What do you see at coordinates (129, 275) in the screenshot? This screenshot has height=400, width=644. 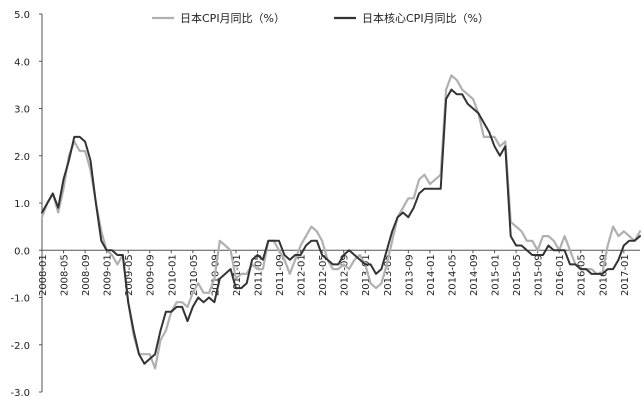 I see `x-tick-label: 2009-05` at bounding box center [129, 275].